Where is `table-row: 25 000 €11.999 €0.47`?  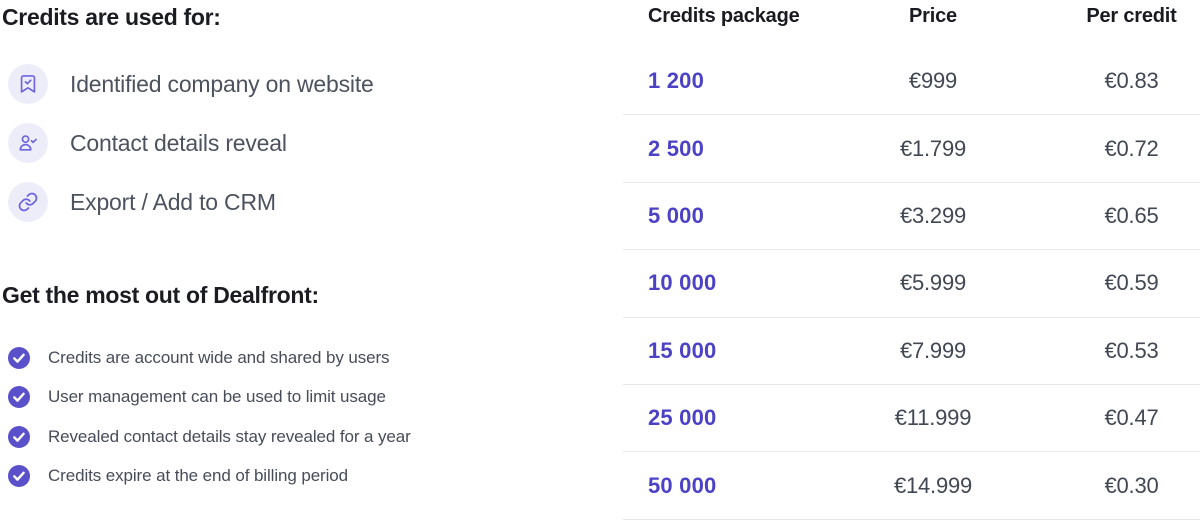 table-row: 25 000 €11.999 €0.47 is located at coordinates (911, 419).